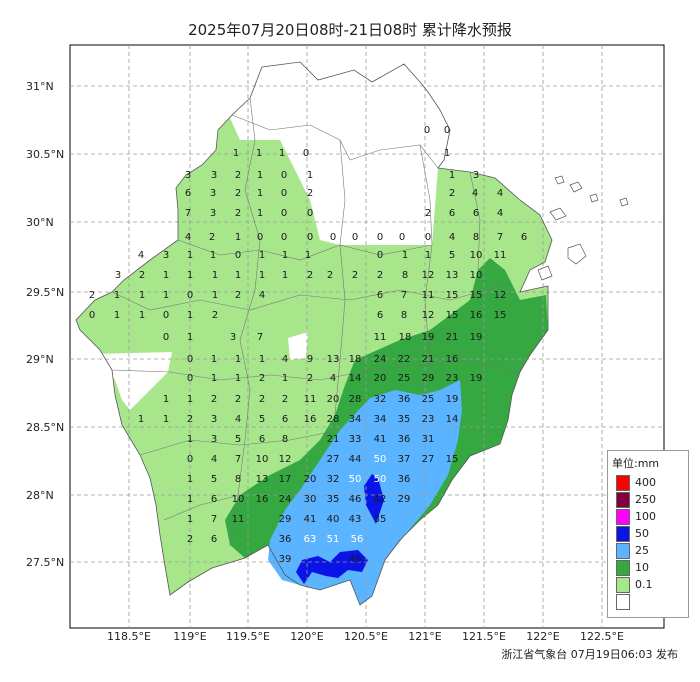  What do you see at coordinates (333, 419) in the screenshot?
I see `rain-value: 28` at bounding box center [333, 419].